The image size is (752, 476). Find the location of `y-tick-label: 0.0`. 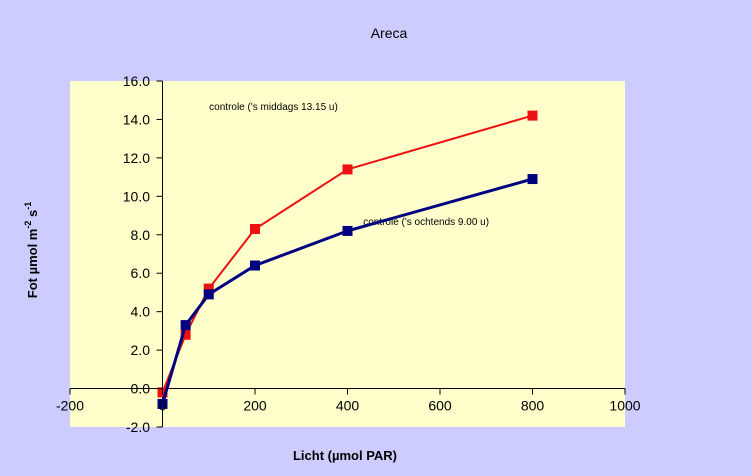

y-tick-label: 0.0 is located at coordinates (141, 389).